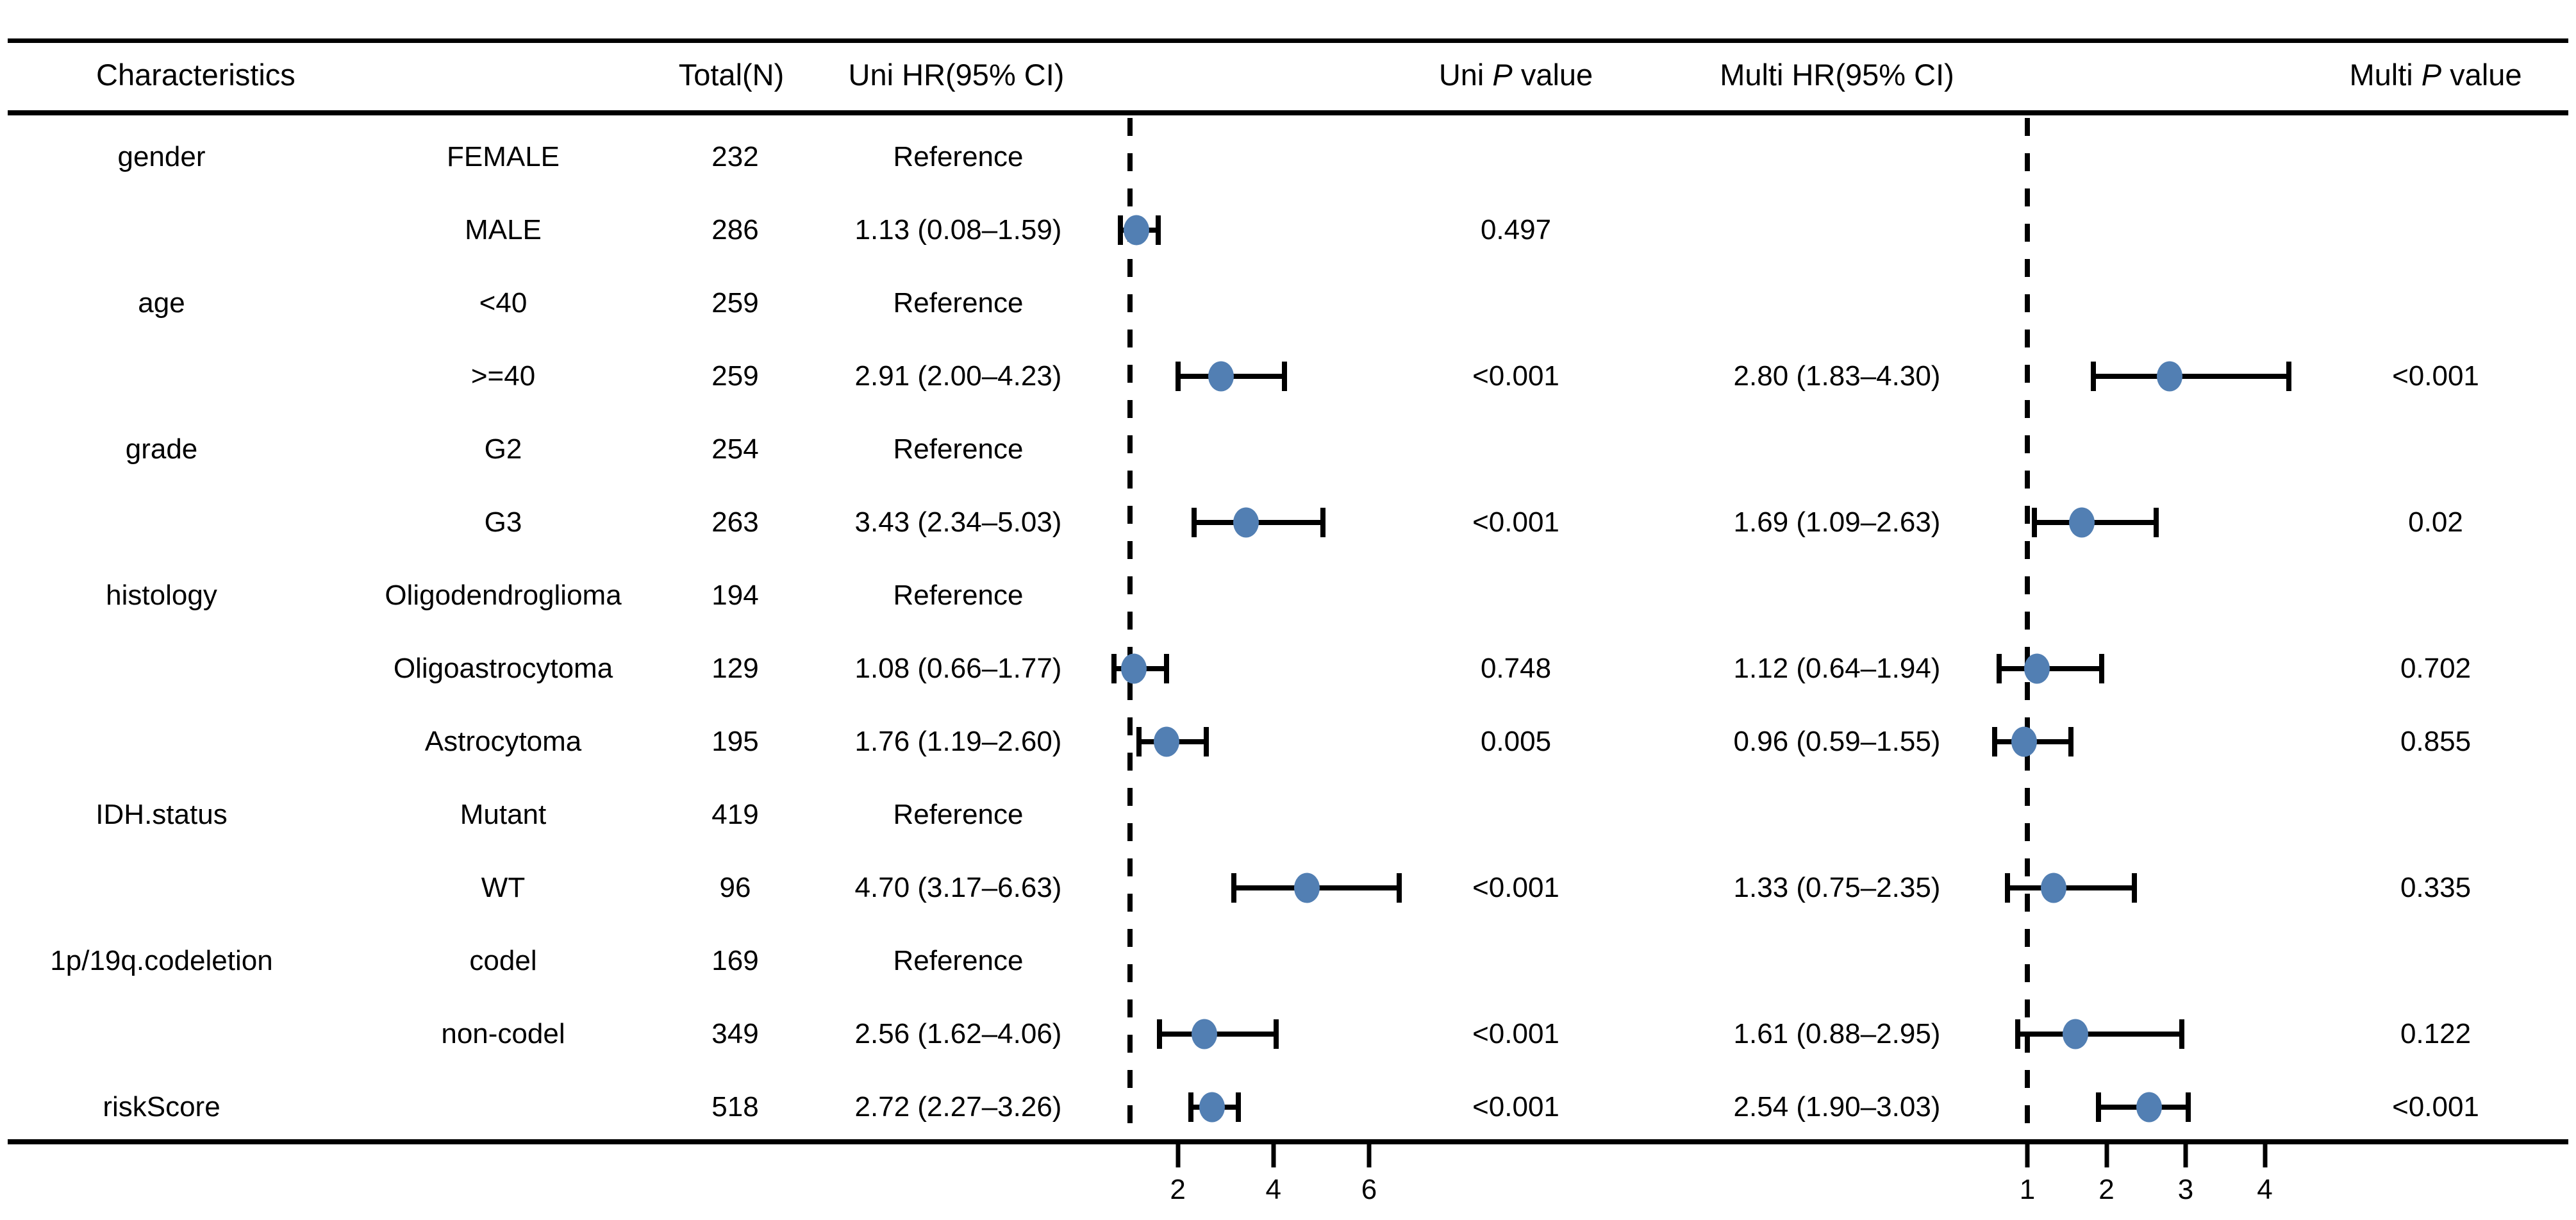  Describe the element at coordinates (2482, 75) in the screenshot. I see `header-multi-p-suffix: value` at that location.